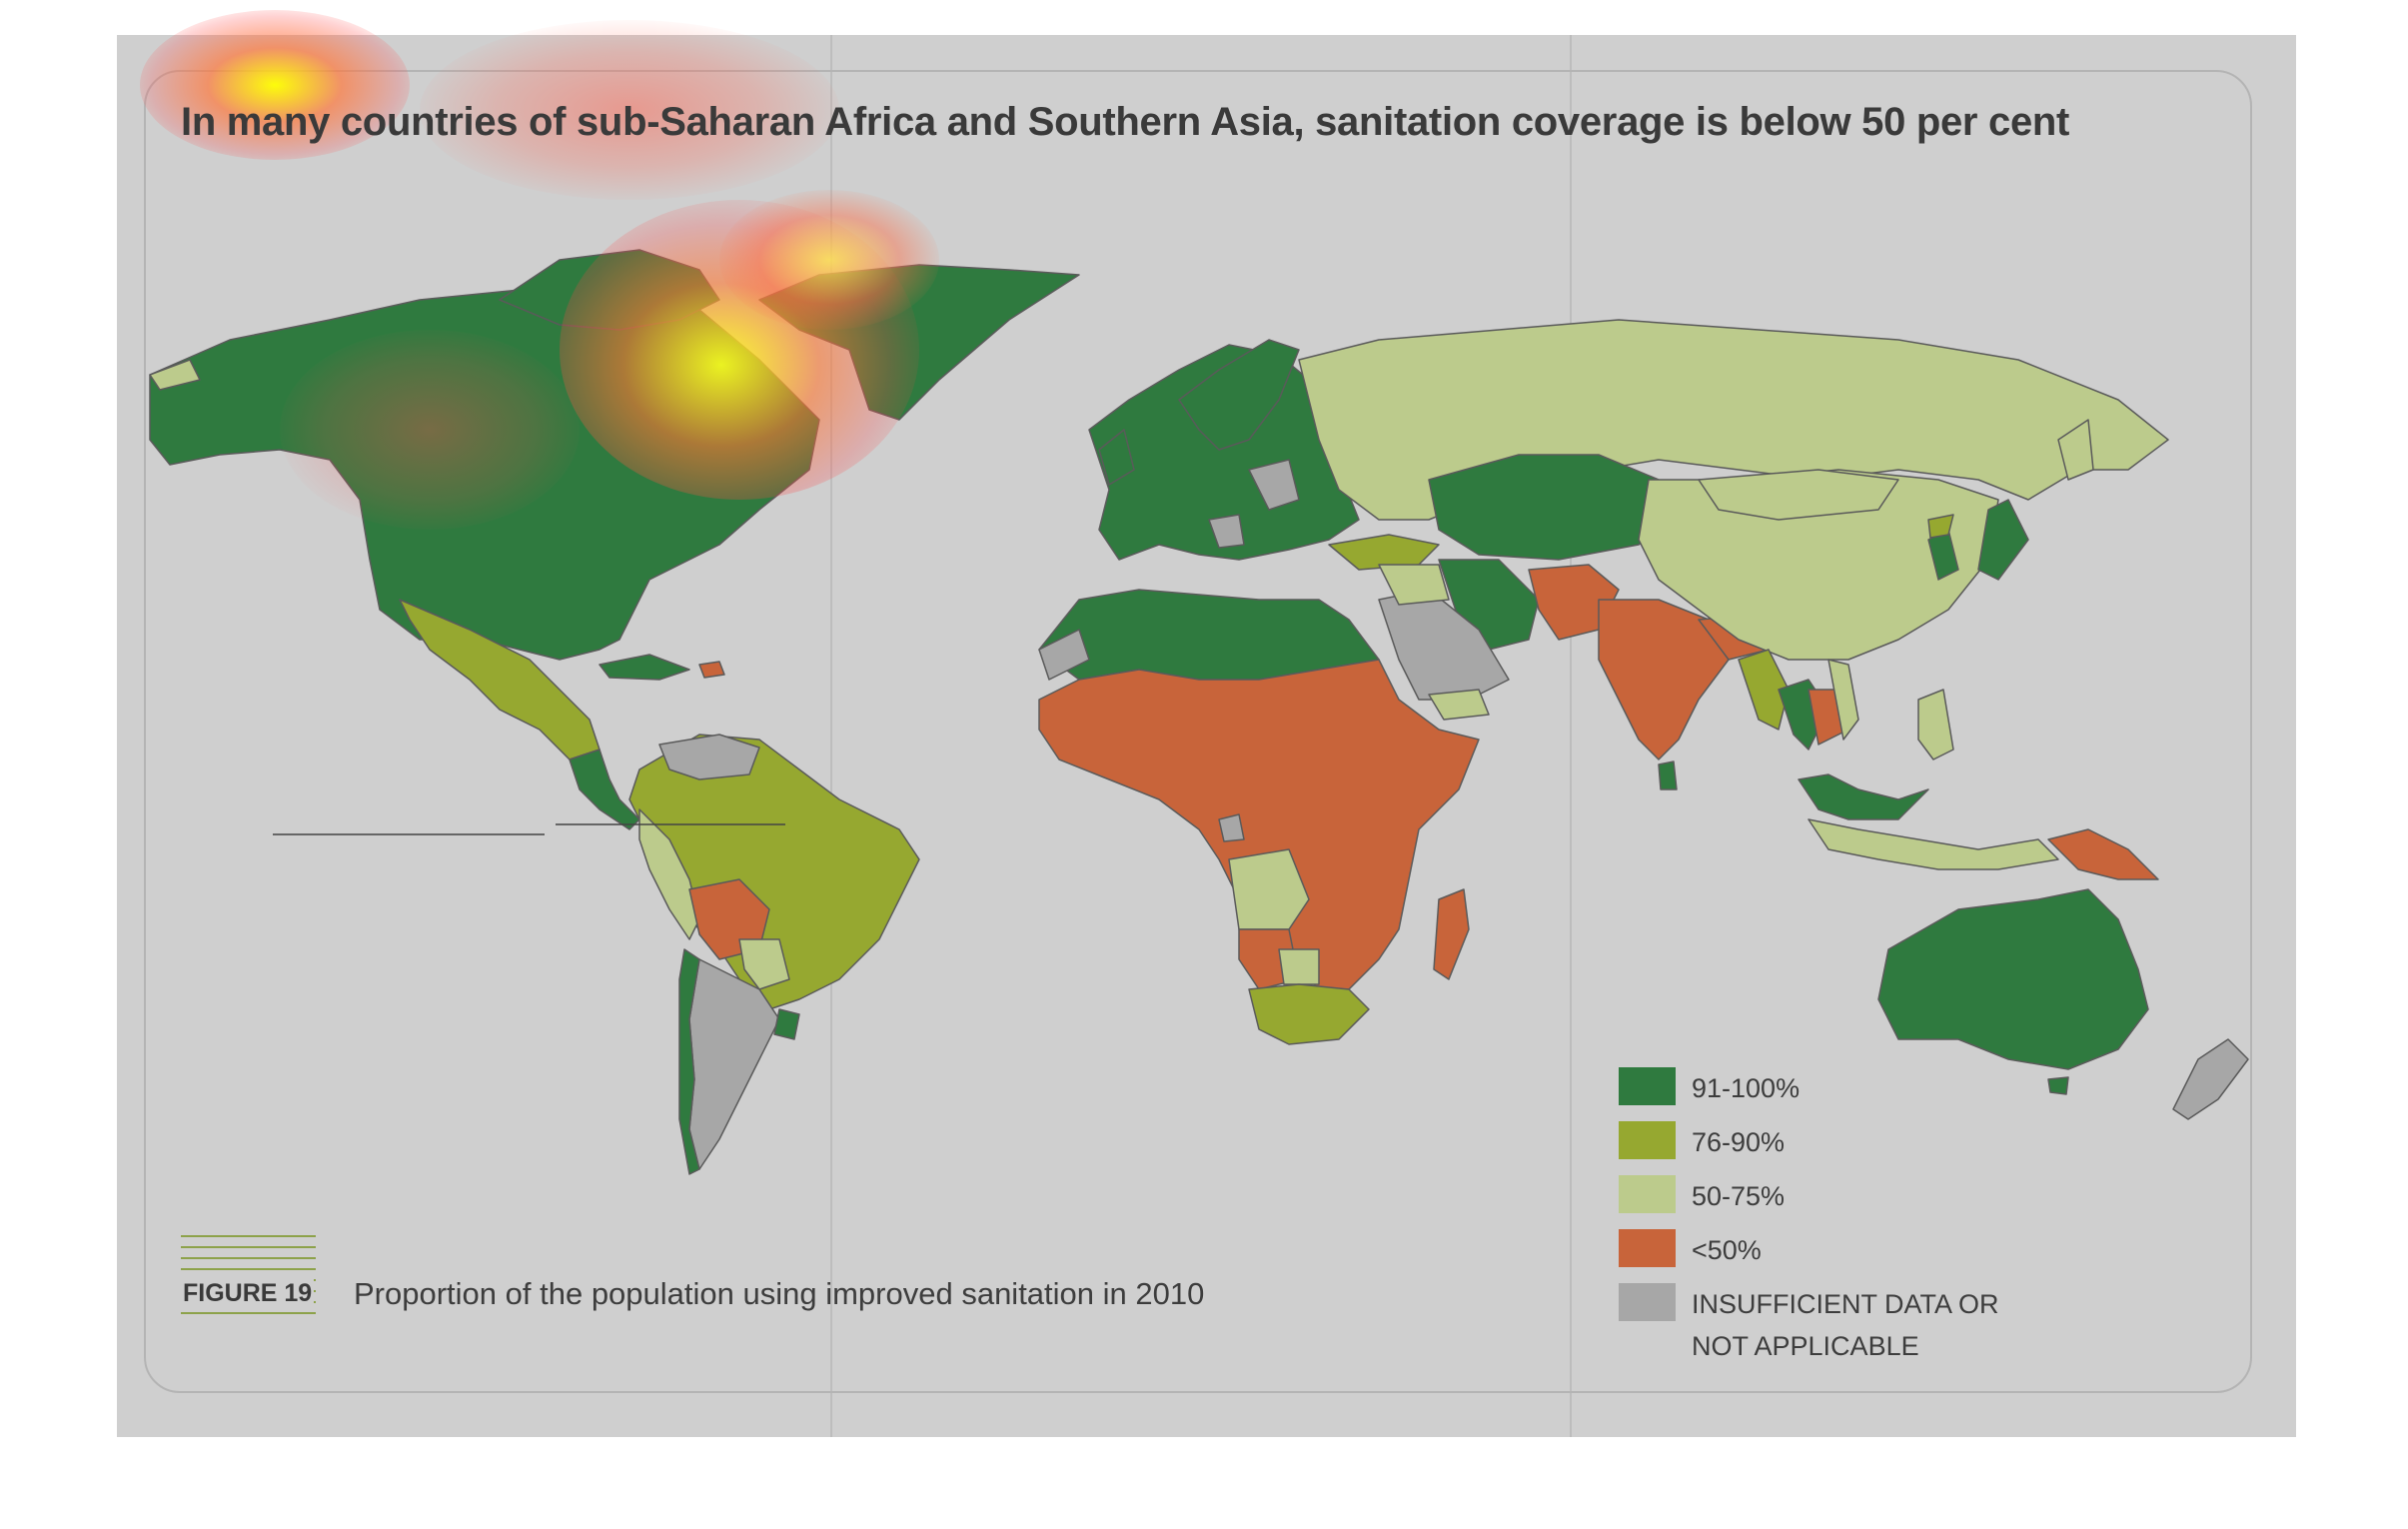 Image resolution: width=2408 pixels, height=1529 pixels. What do you see at coordinates (644, 668) in the screenshot?
I see `region-caribbean` at bounding box center [644, 668].